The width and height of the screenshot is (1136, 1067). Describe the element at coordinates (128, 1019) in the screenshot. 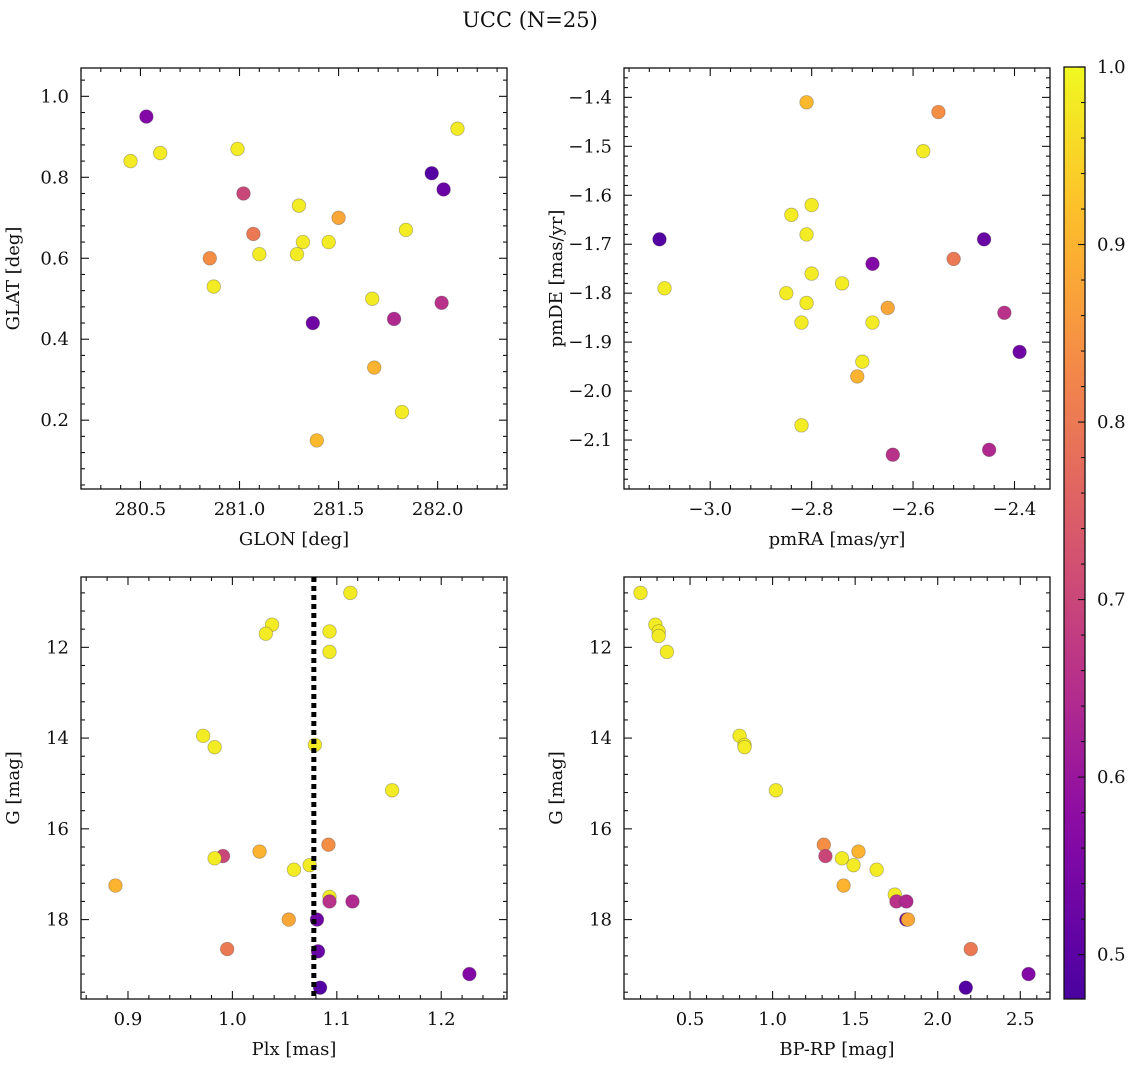

I see `x-tick-label: 0.9` at that location.